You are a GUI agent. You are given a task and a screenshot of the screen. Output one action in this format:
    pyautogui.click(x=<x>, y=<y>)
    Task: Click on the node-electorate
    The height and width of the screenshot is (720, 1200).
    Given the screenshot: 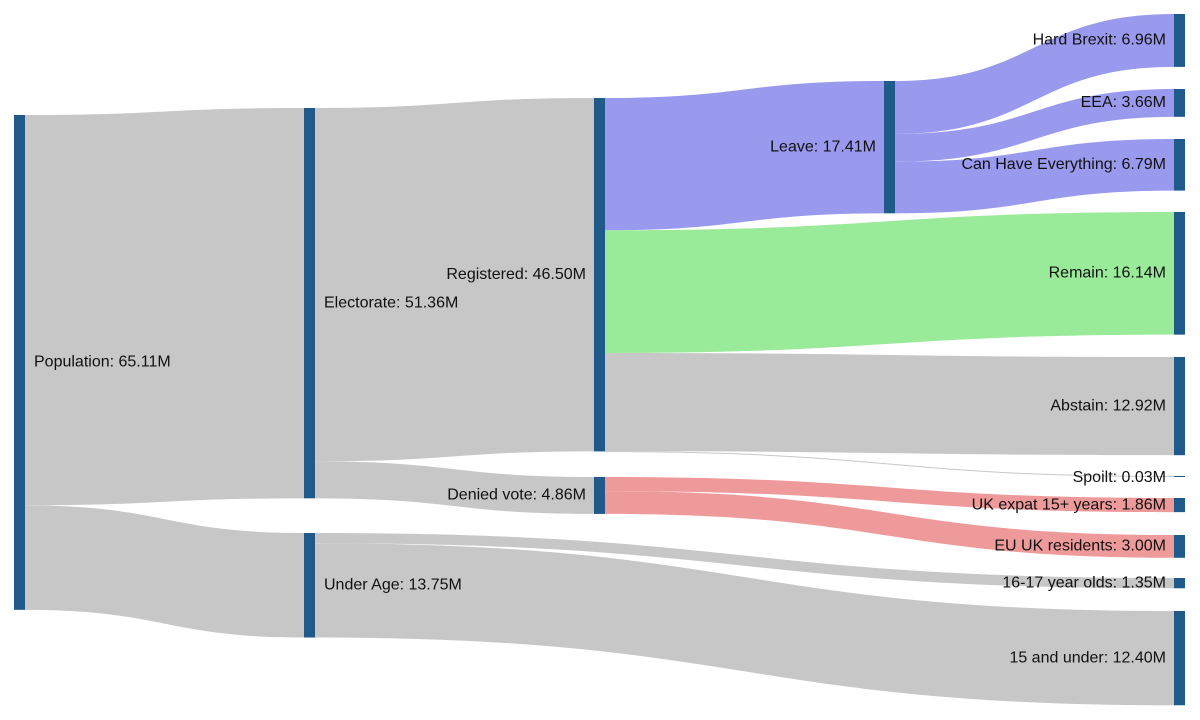 What is the action you would take?
    pyautogui.click(x=309, y=303)
    